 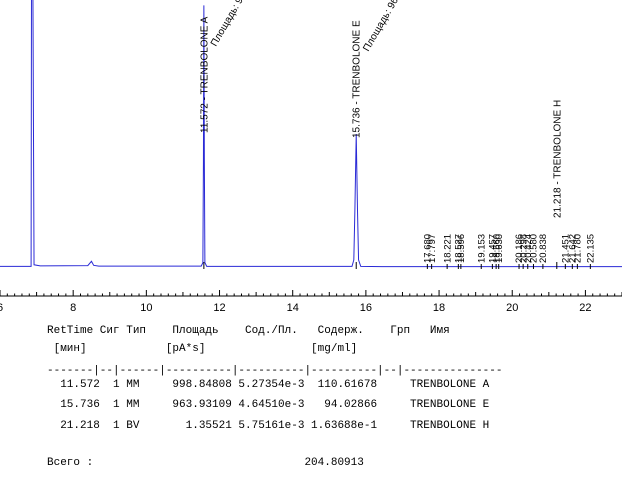 I want to click on peak-time-label: 20.186, so click(x=519, y=248).